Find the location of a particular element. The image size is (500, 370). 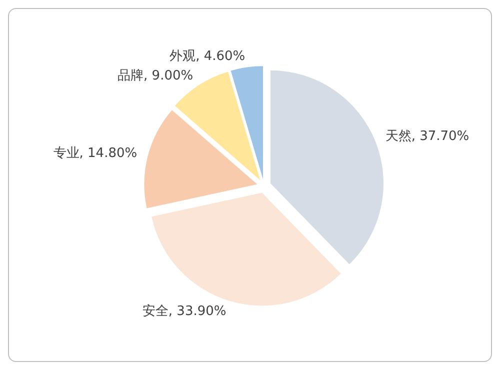

slice-label: 安全, 33.90% is located at coordinates (184, 310).